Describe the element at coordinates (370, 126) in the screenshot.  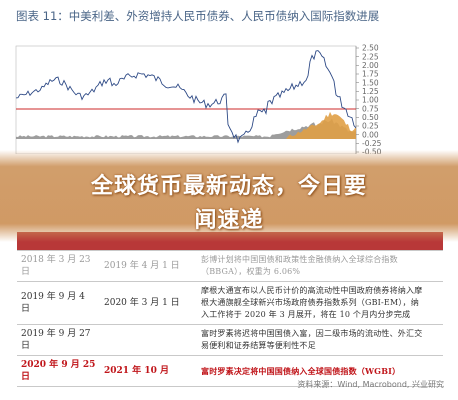
I see `right-axis-tick-label: 0.25` at that location.